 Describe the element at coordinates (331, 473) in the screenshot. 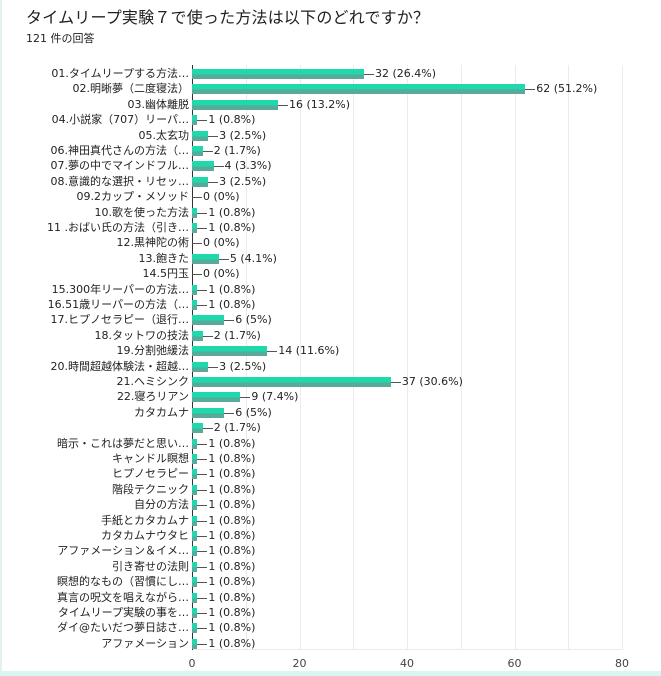

I see `bar-row: ヒプノセラピー 1 (0.8%)` at that location.